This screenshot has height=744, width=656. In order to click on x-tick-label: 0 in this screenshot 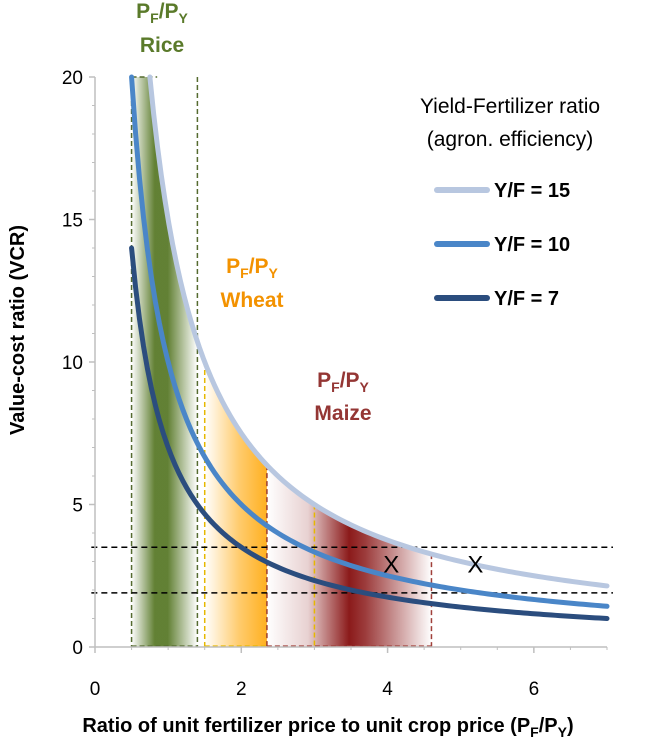, I will do `click(95, 689)`.